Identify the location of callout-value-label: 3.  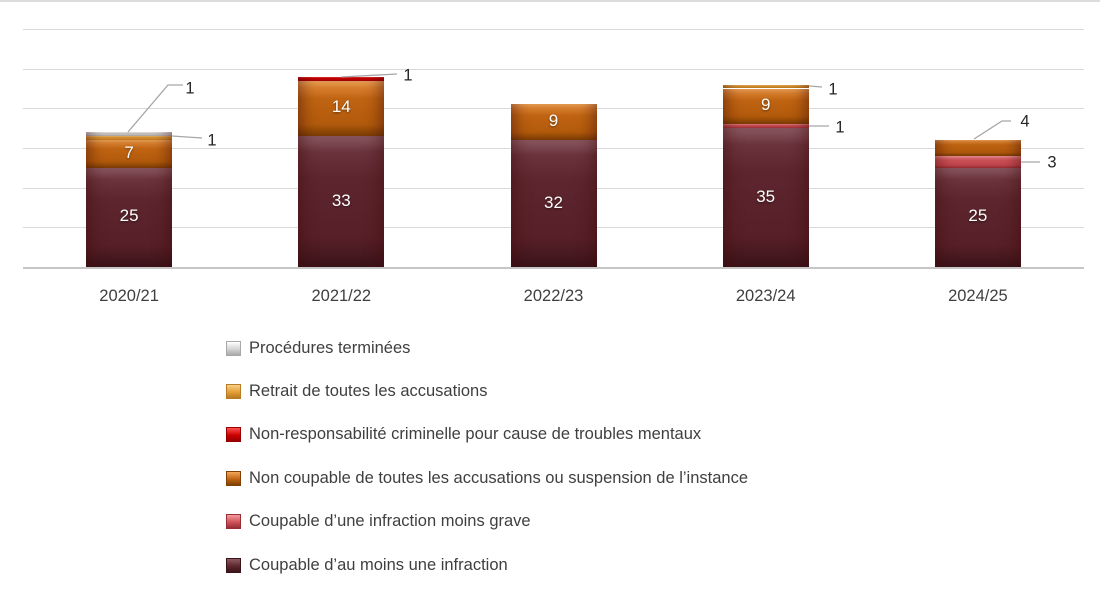
(1051, 163).